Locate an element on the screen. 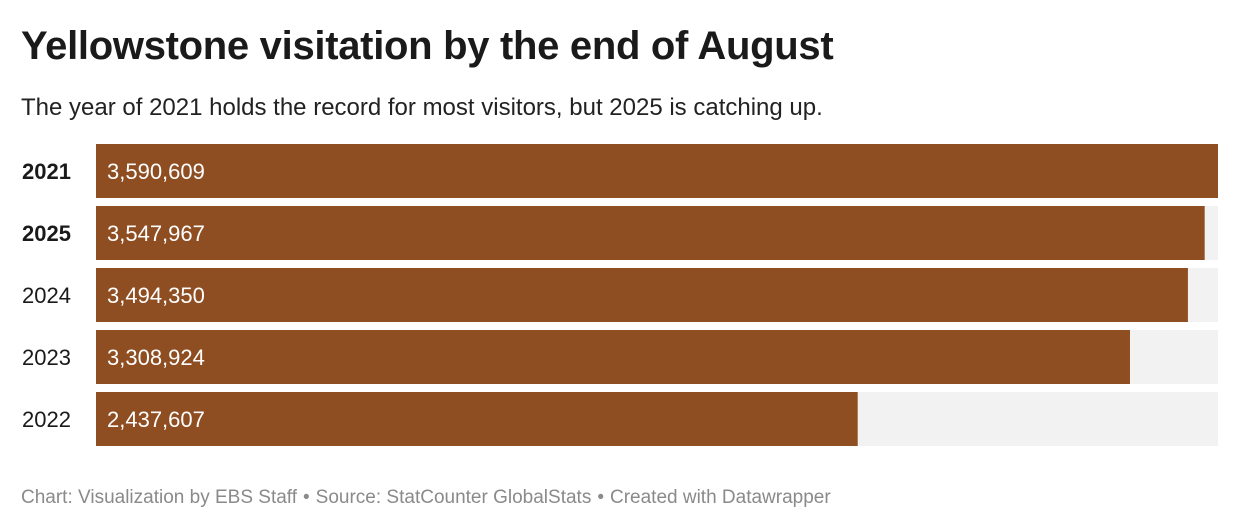  value-label-2024: 3,494,350 is located at coordinates (156, 295).